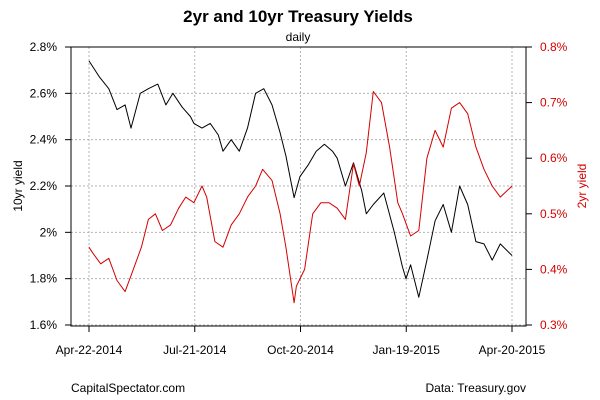 This screenshot has height=400, width=600. Describe the element at coordinates (44, 186) in the screenshot. I see `y-tick-label-left: 2.2%` at that location.